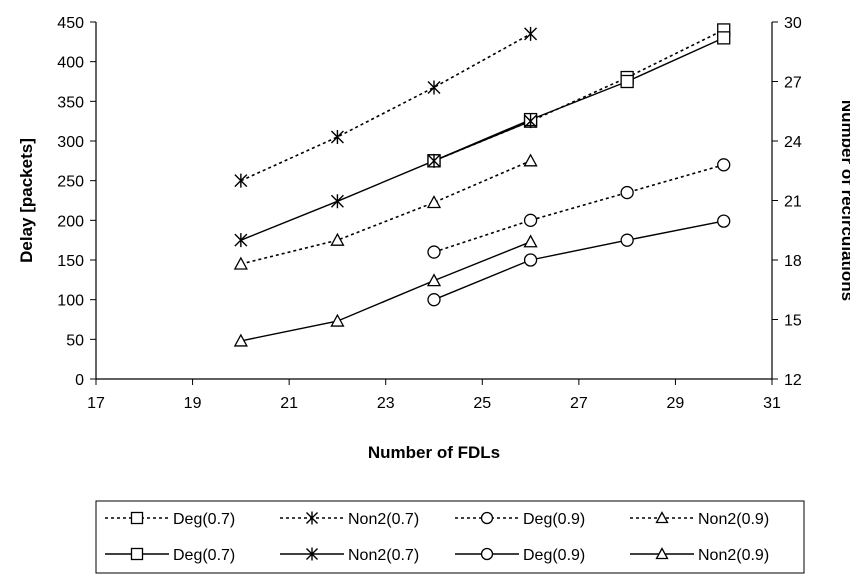  What do you see at coordinates (70, 301) in the screenshot?
I see `y-left-tick-label: 100` at bounding box center [70, 301].